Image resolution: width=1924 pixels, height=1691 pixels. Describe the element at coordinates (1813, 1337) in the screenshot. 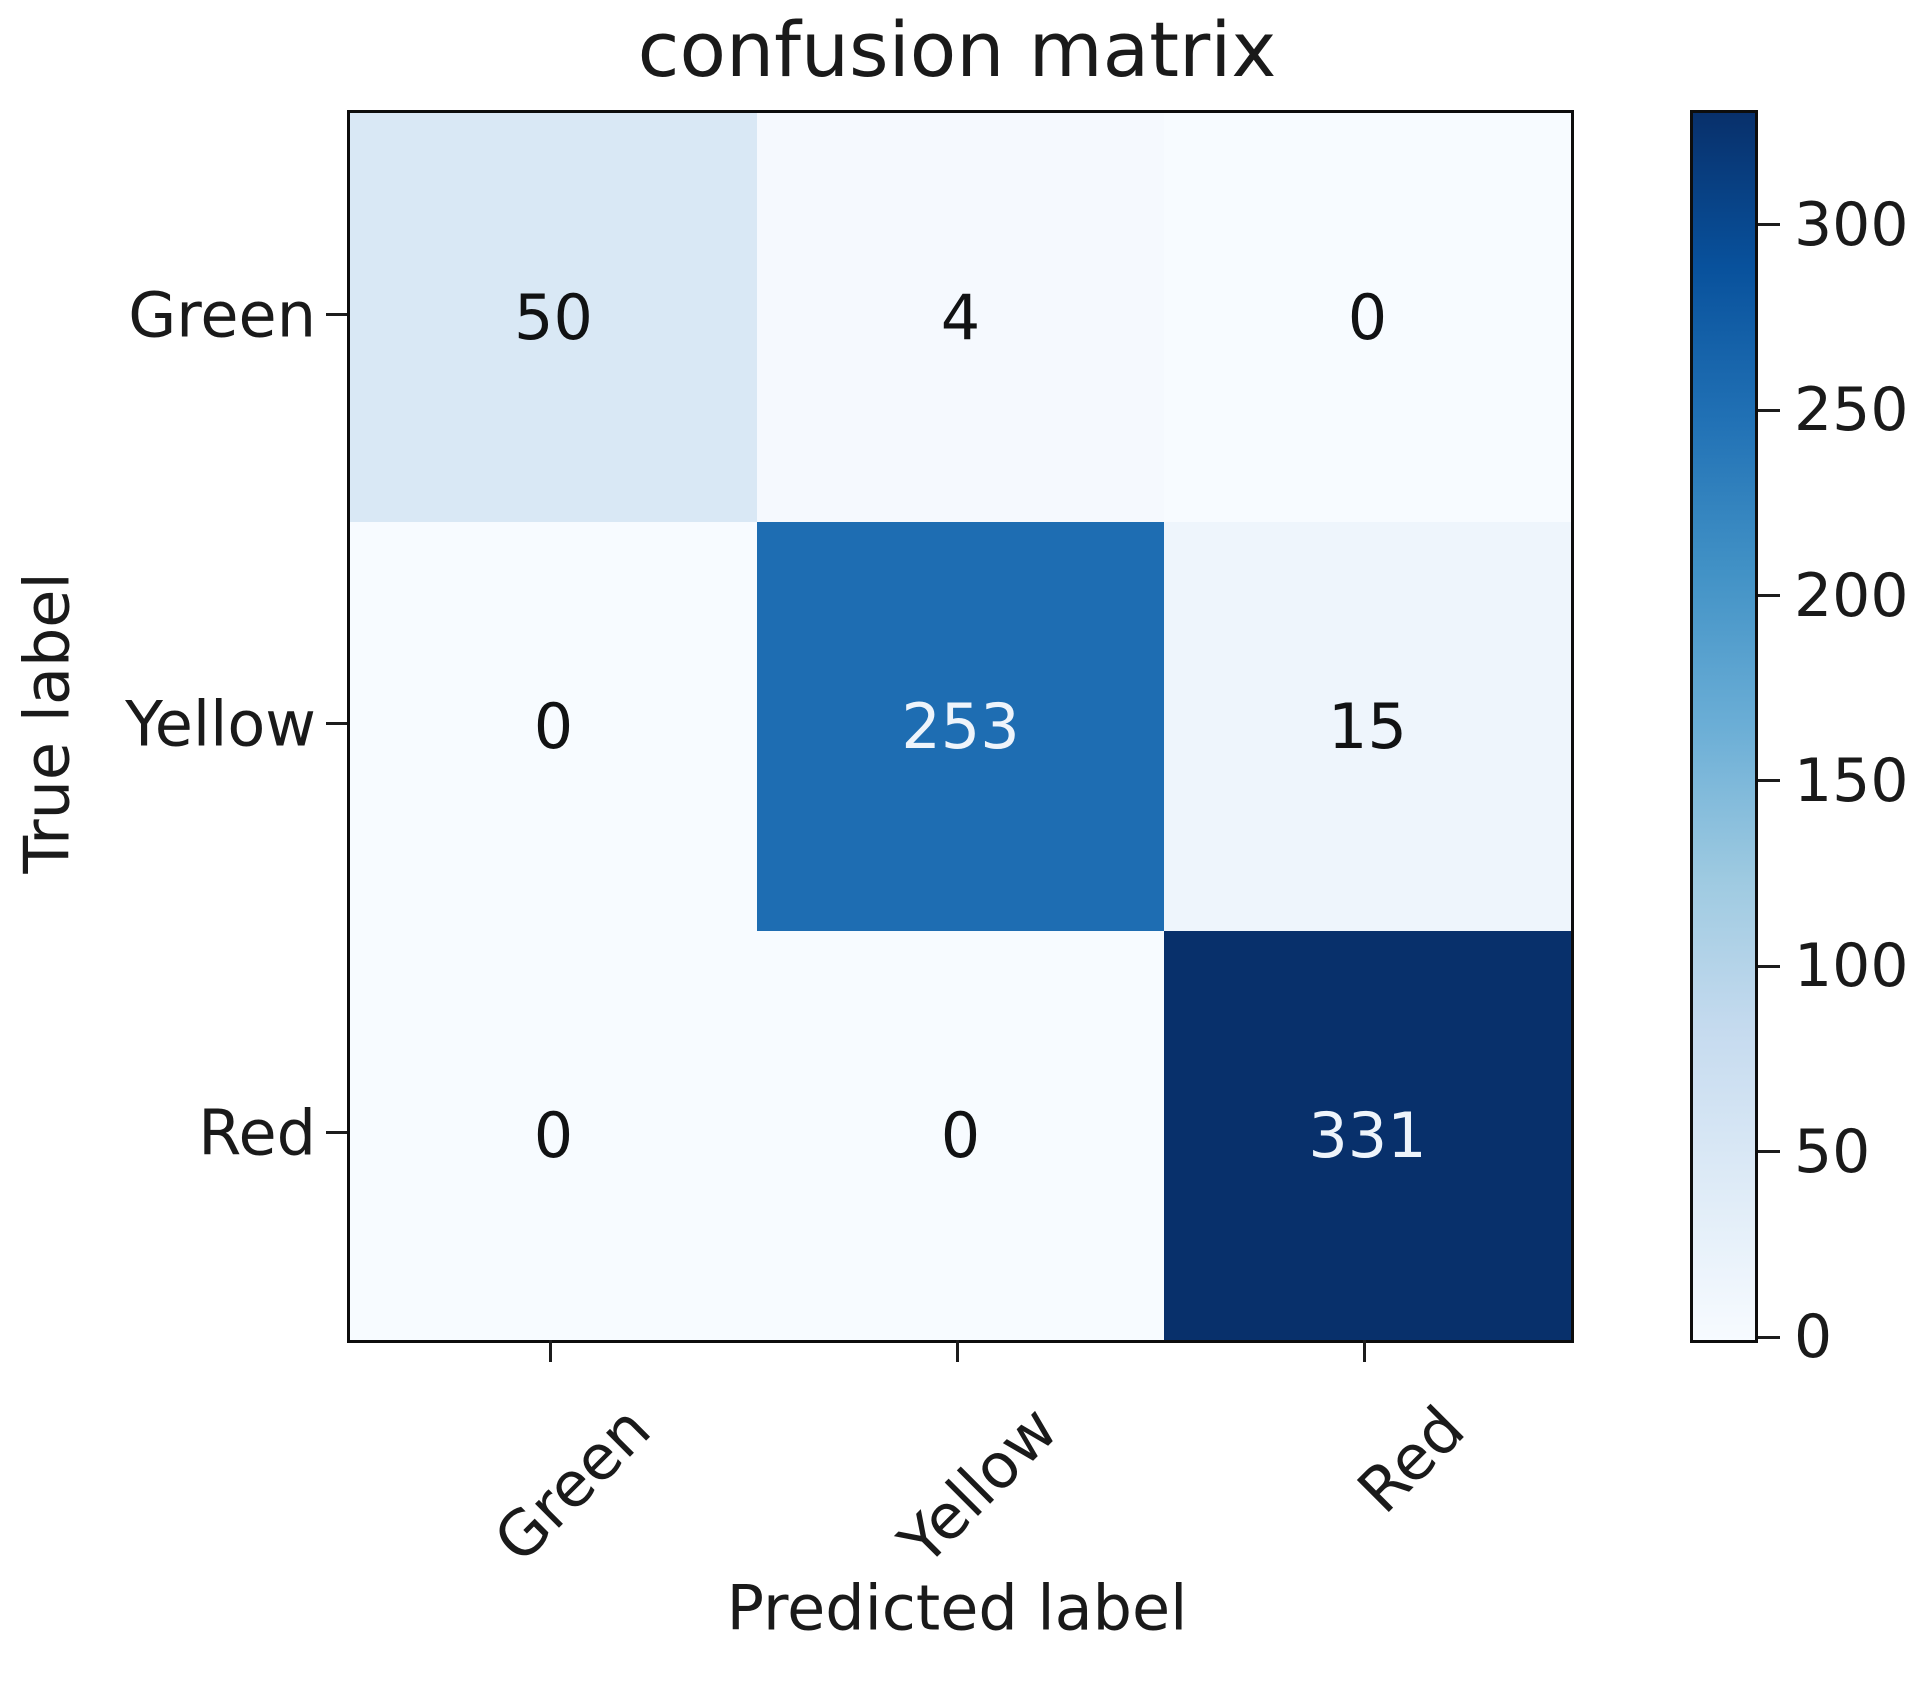

I see `colorbar-tick-label-0: 0` at that location.